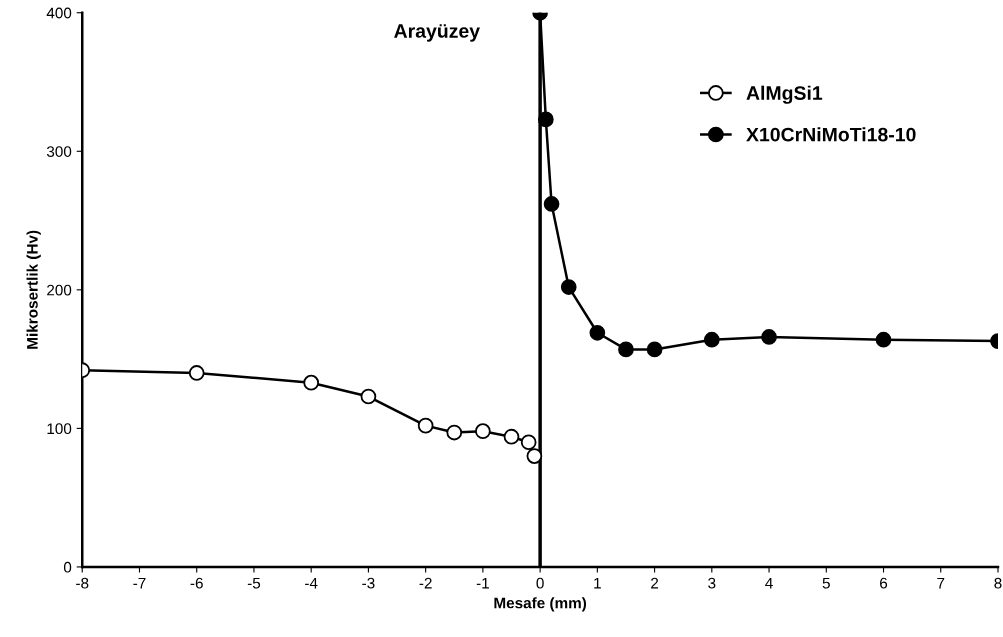 The width and height of the screenshot is (1003, 637). I want to click on y-tick-label: 400, so click(59, 13).